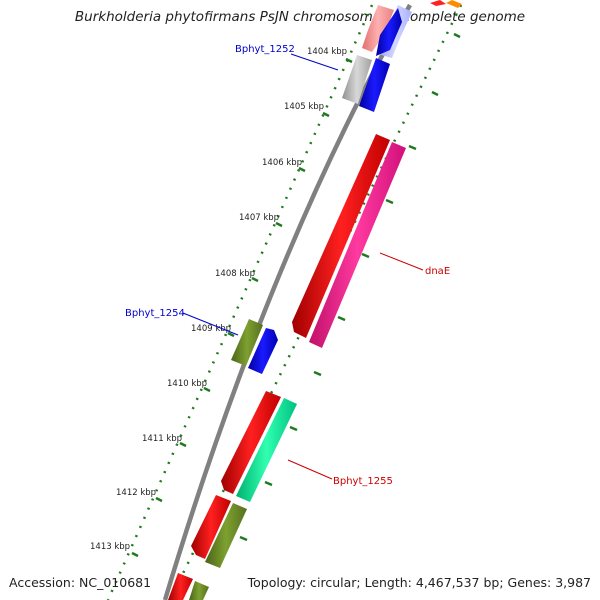 The width and height of the screenshot is (600, 600). What do you see at coordinates (187, 384) in the screenshot?
I see `scale-label: 1410 kbp` at bounding box center [187, 384].